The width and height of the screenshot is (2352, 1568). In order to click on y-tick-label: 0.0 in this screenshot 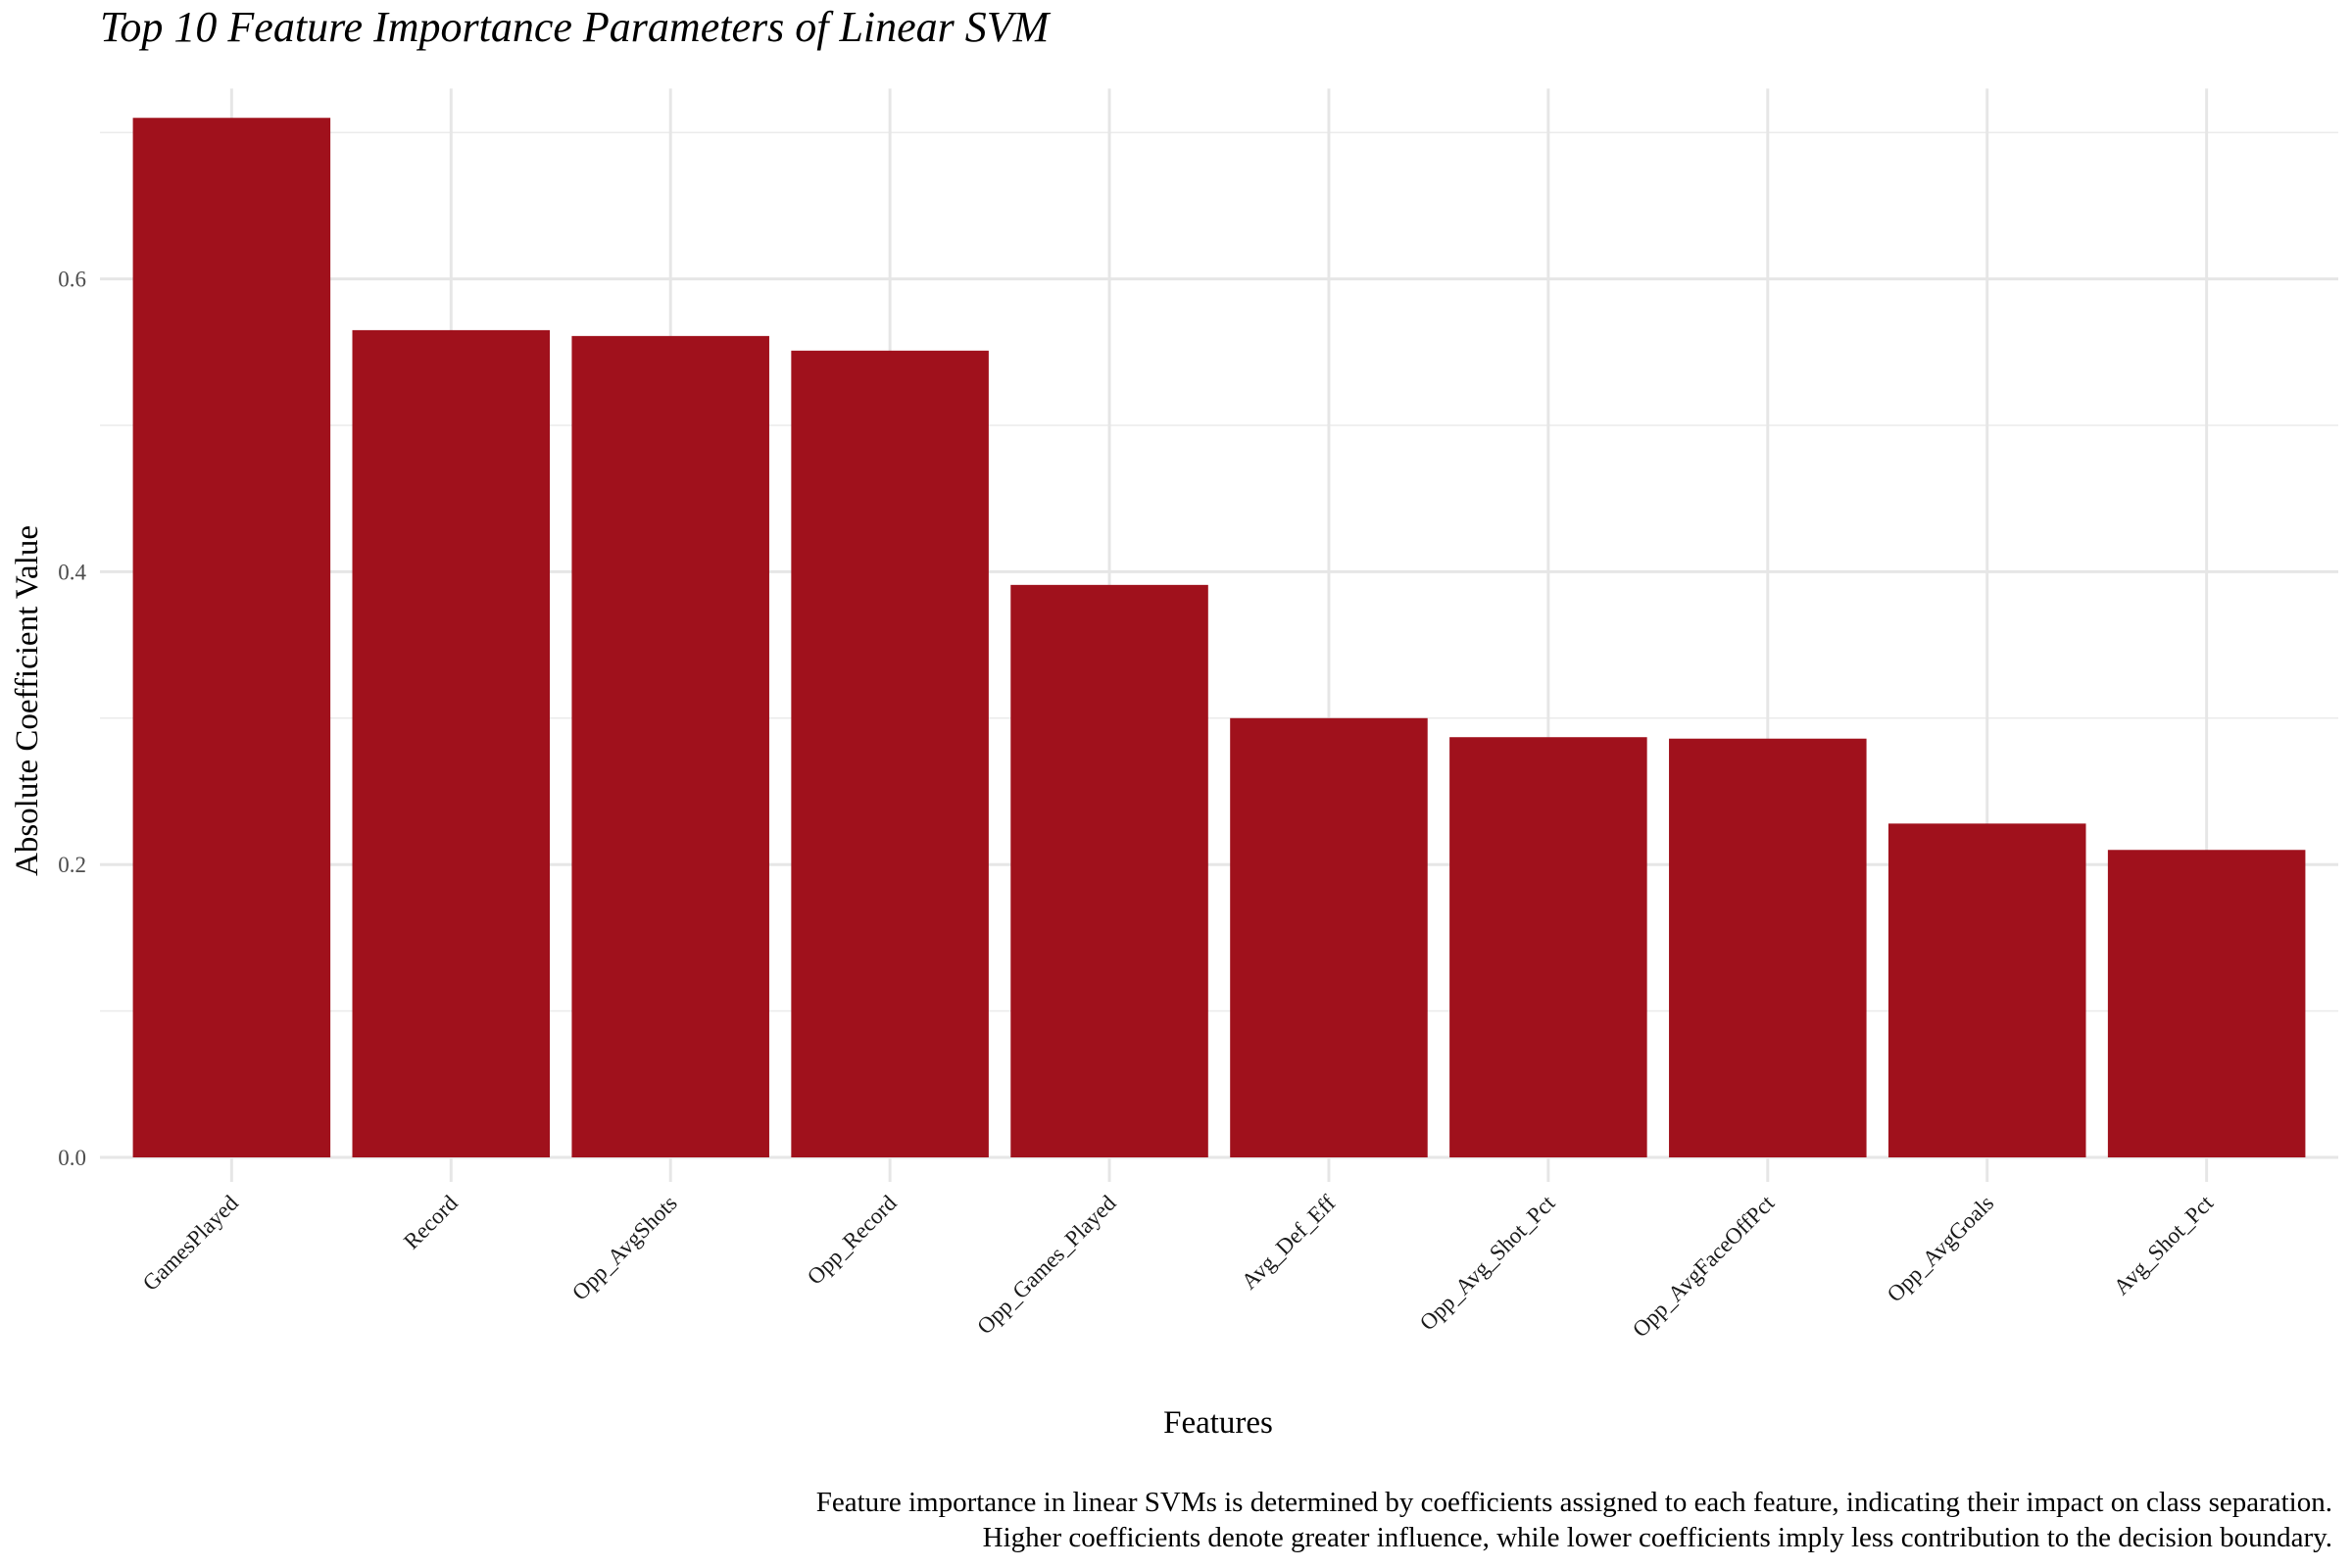, I will do `click(72, 1158)`.